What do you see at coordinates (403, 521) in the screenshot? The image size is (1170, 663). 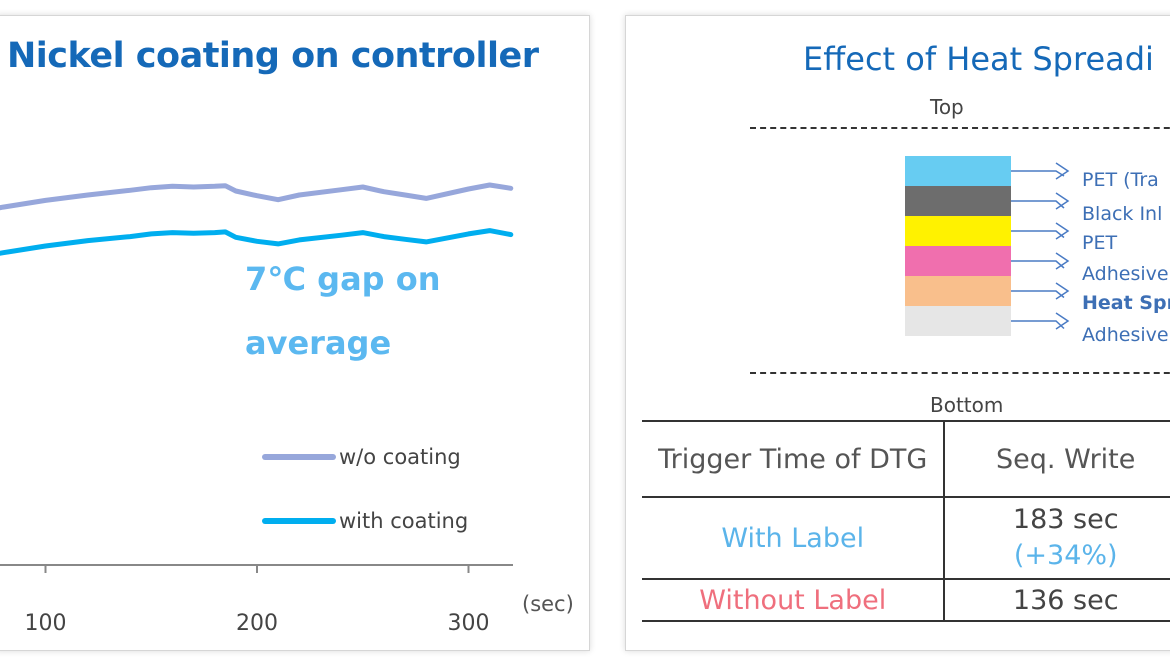 I see `legend-label: with coating` at bounding box center [403, 521].